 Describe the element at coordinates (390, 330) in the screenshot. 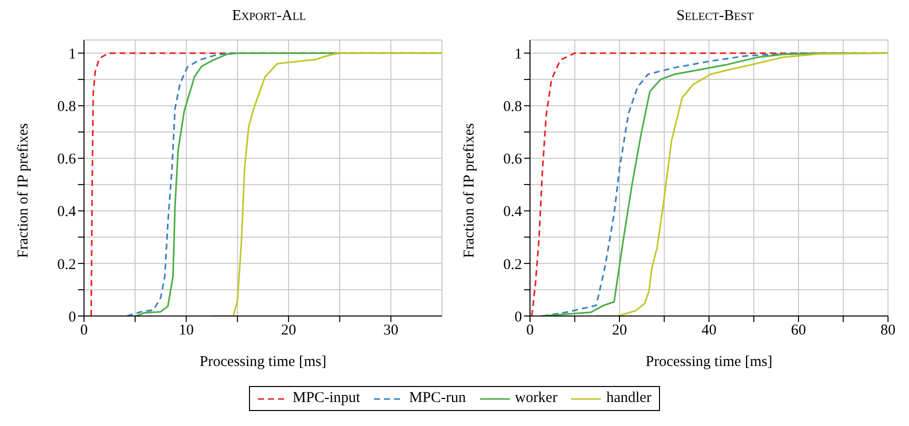

I see `x-tick-label: 30` at that location.